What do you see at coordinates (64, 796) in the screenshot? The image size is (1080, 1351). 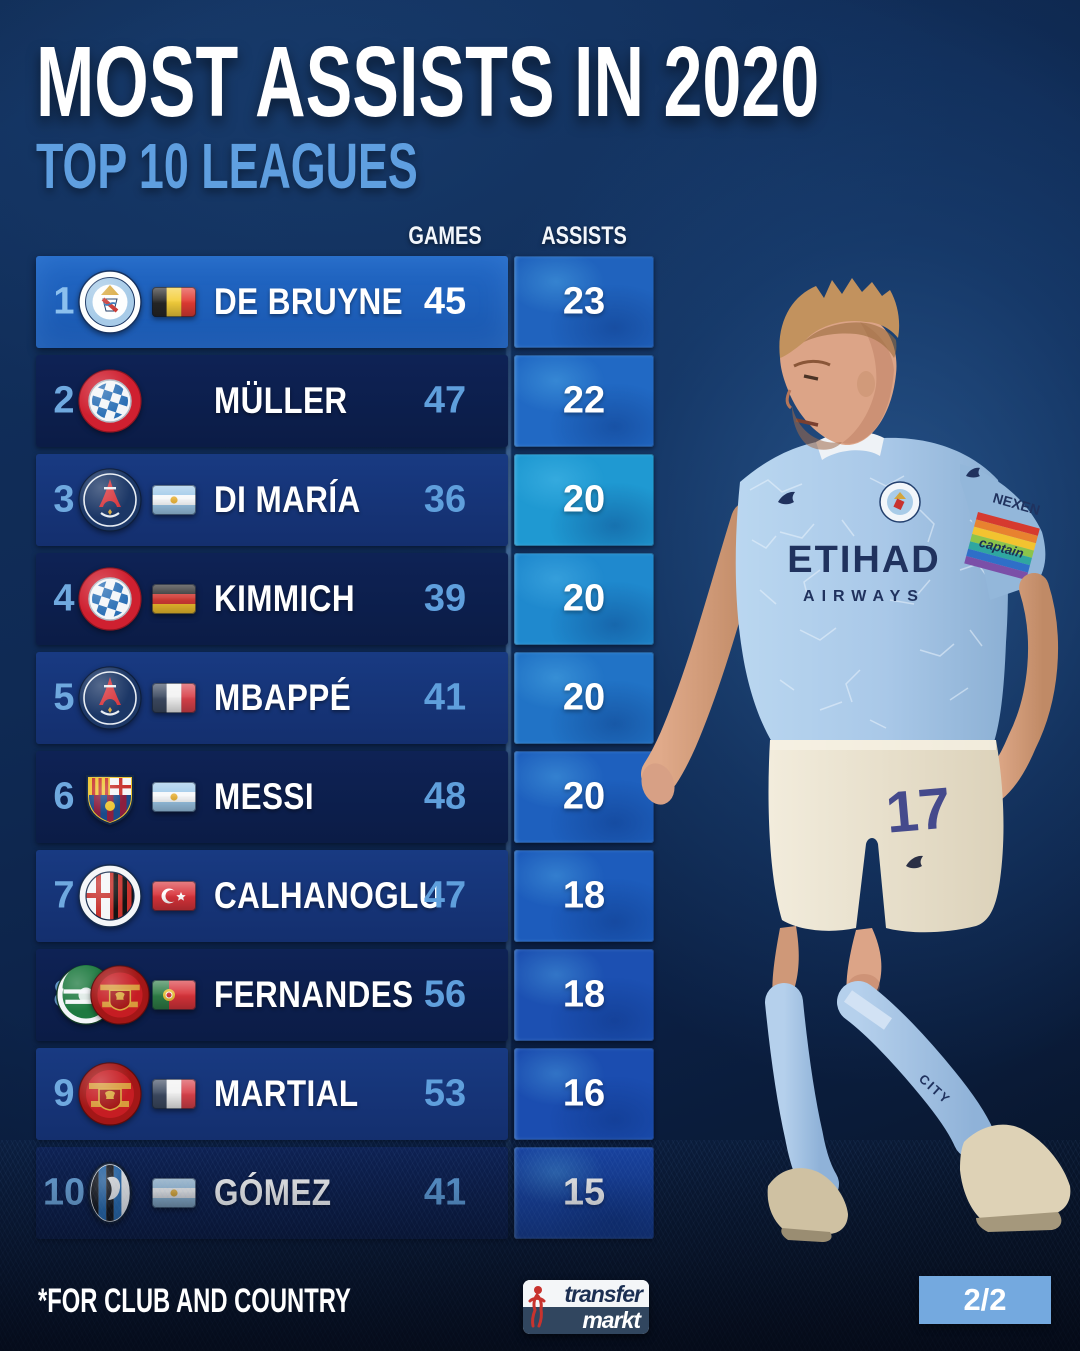 I see `rank-label: 6` at bounding box center [64, 796].